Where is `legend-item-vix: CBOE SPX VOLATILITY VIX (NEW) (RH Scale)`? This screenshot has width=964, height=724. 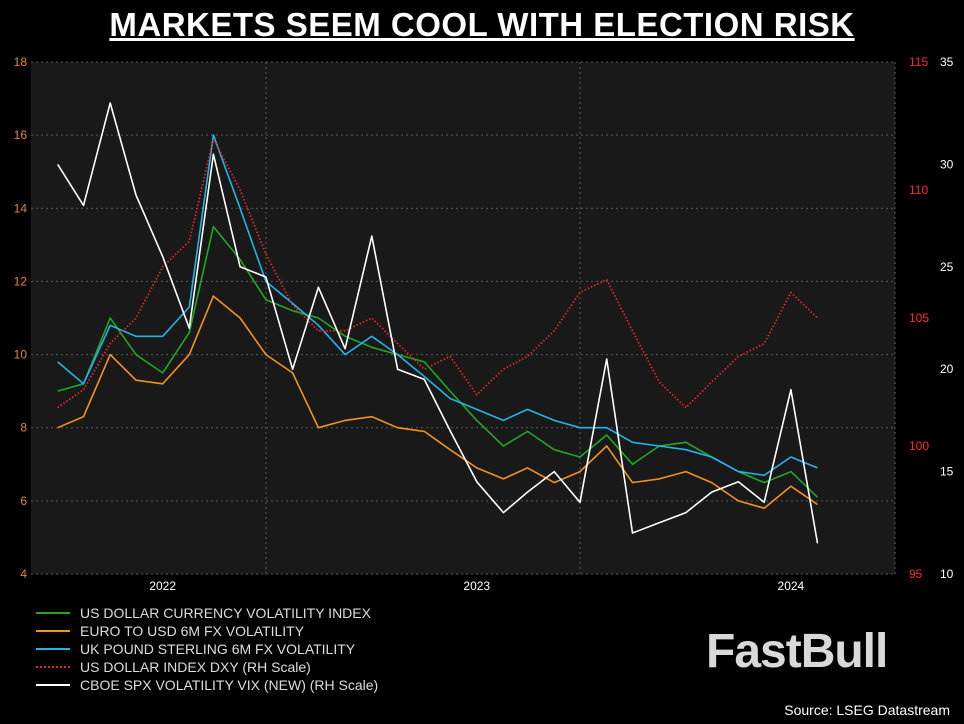
legend-item-vix: CBOE SPX VOLATILITY VIX (NEW) (RH Scale) is located at coordinates (207, 685).